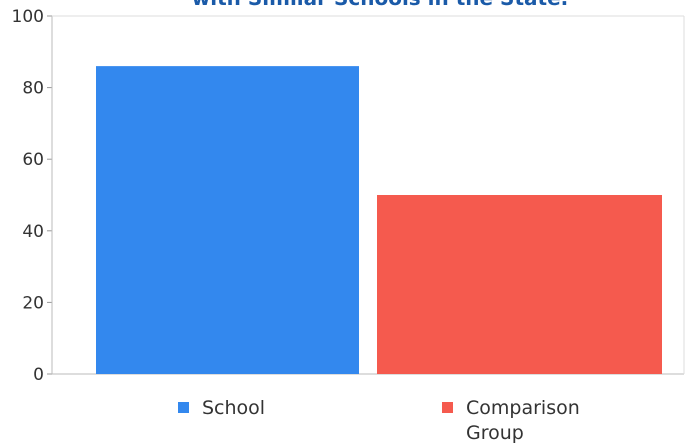  What do you see at coordinates (38, 375) in the screenshot?
I see `y-tick-label: 0` at bounding box center [38, 375].